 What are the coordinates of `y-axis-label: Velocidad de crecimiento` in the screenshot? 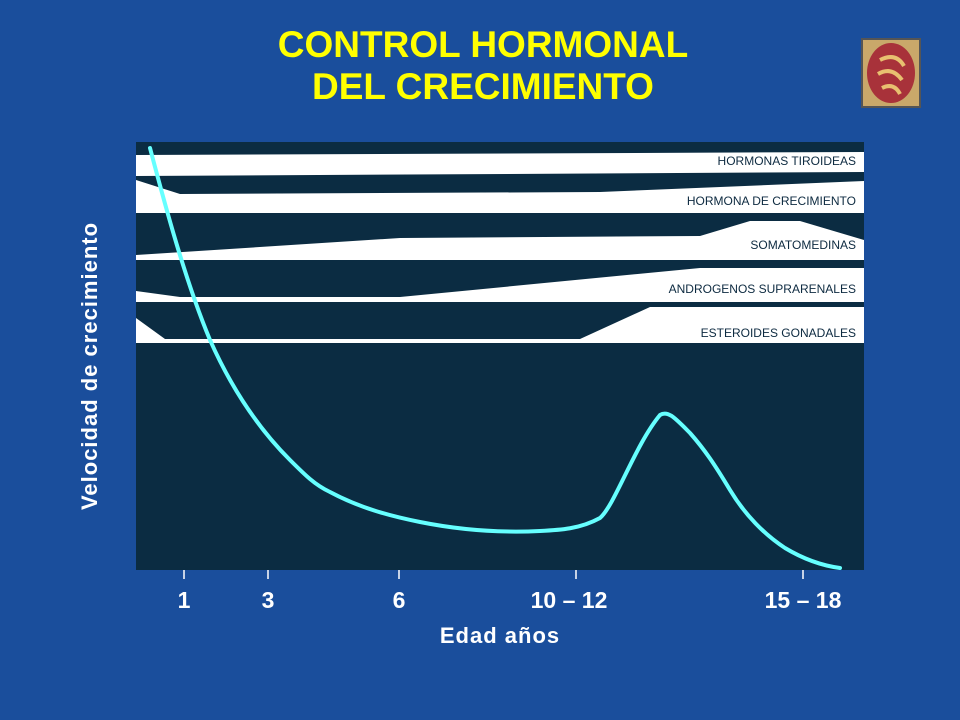 It's located at (89, 366).